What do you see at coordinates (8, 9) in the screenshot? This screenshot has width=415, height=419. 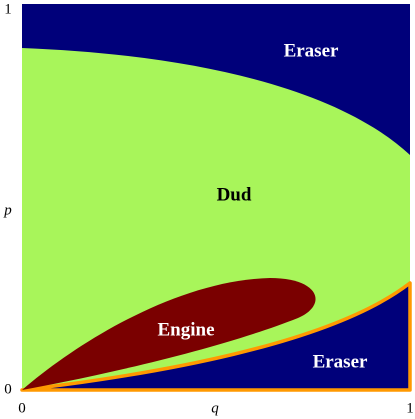 I see `y-tick-label: 1` at bounding box center [8, 9].